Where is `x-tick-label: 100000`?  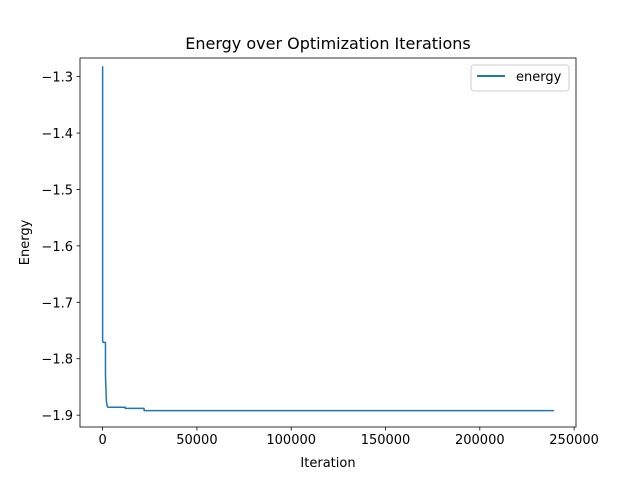
x-tick-label: 100000 is located at coordinates (291, 440).